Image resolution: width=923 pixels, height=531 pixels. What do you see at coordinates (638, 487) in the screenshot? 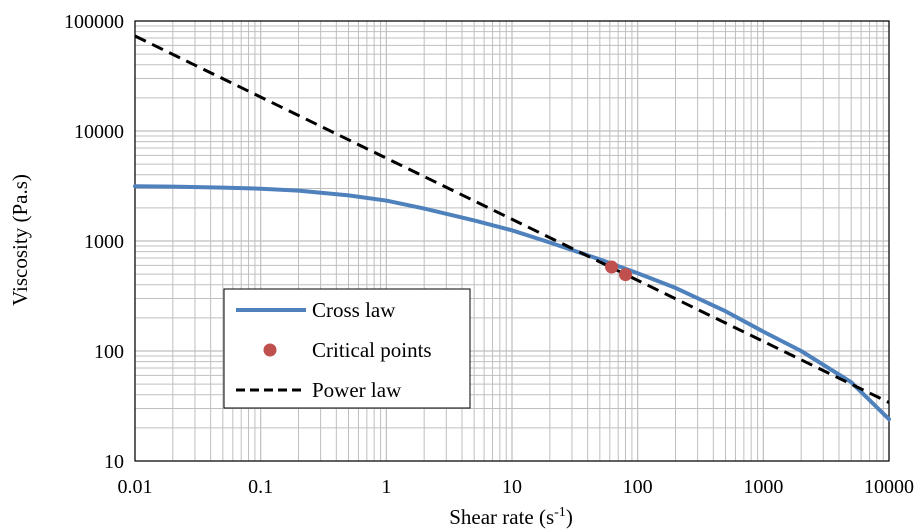
I see `x-tick-label: 100` at bounding box center [638, 487].